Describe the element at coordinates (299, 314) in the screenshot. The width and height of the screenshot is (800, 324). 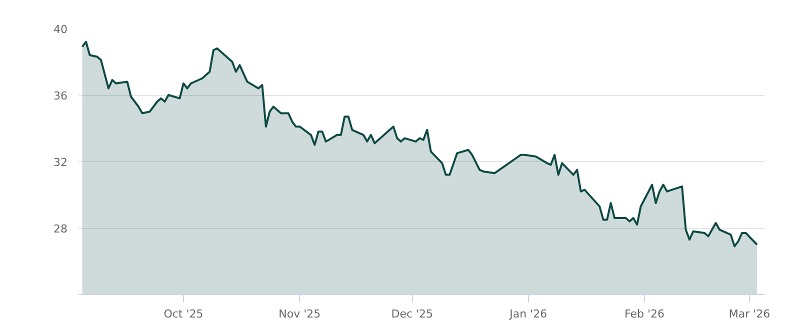
I see `x-tick-label: Nov '25` at that location.